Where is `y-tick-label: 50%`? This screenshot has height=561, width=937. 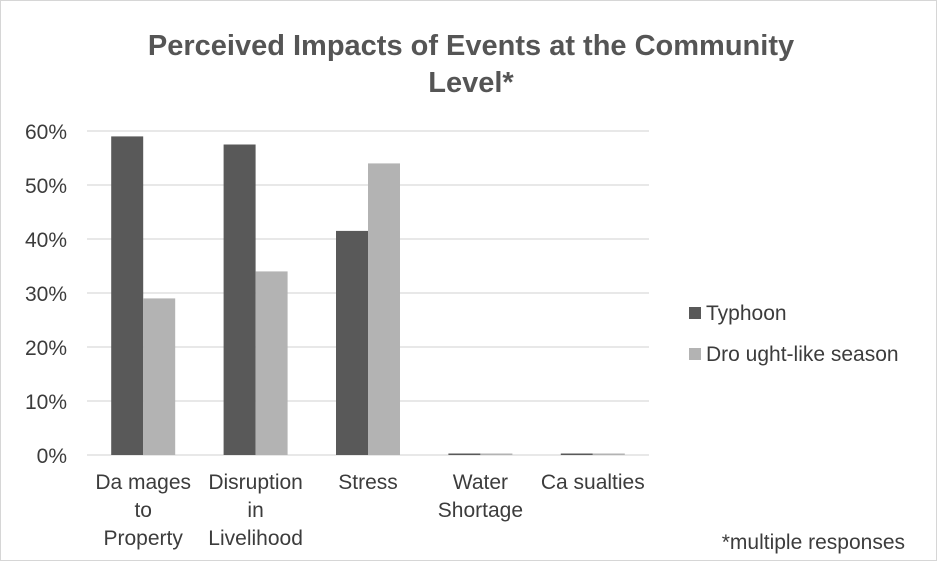
y-tick-label: 50% is located at coordinates (46, 186).